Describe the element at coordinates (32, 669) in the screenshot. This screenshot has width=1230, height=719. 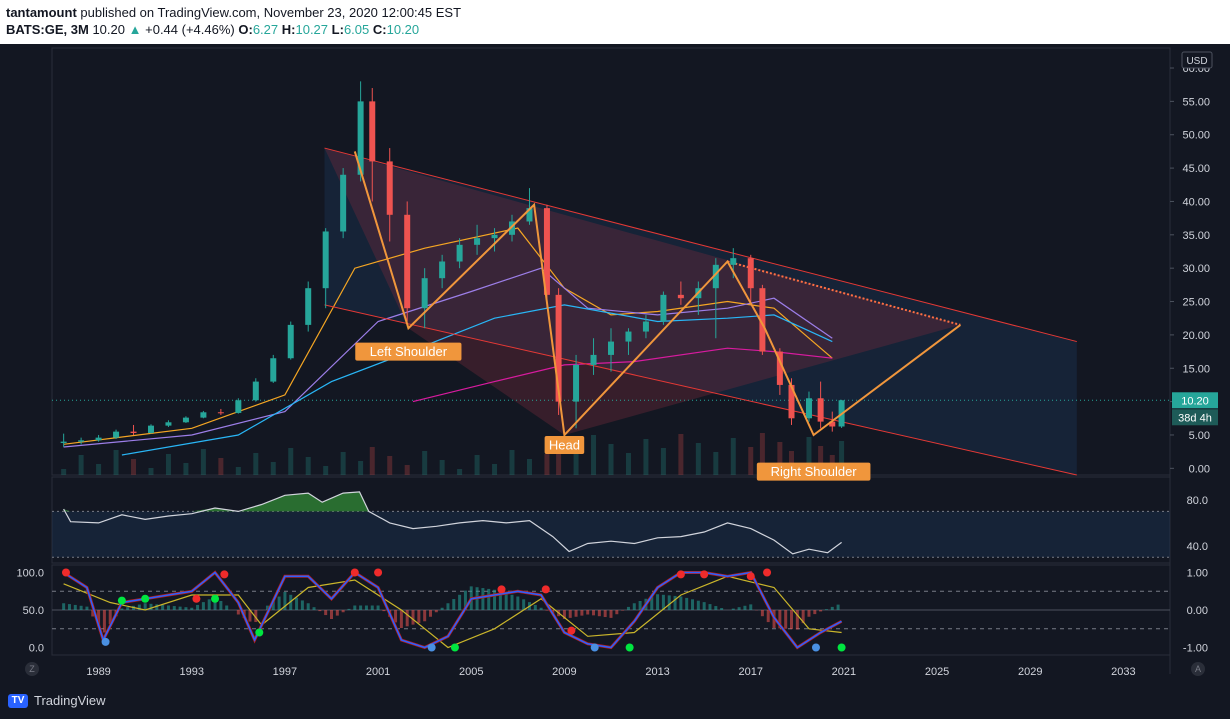
I see `log-scale-toggle: Z` at that location.